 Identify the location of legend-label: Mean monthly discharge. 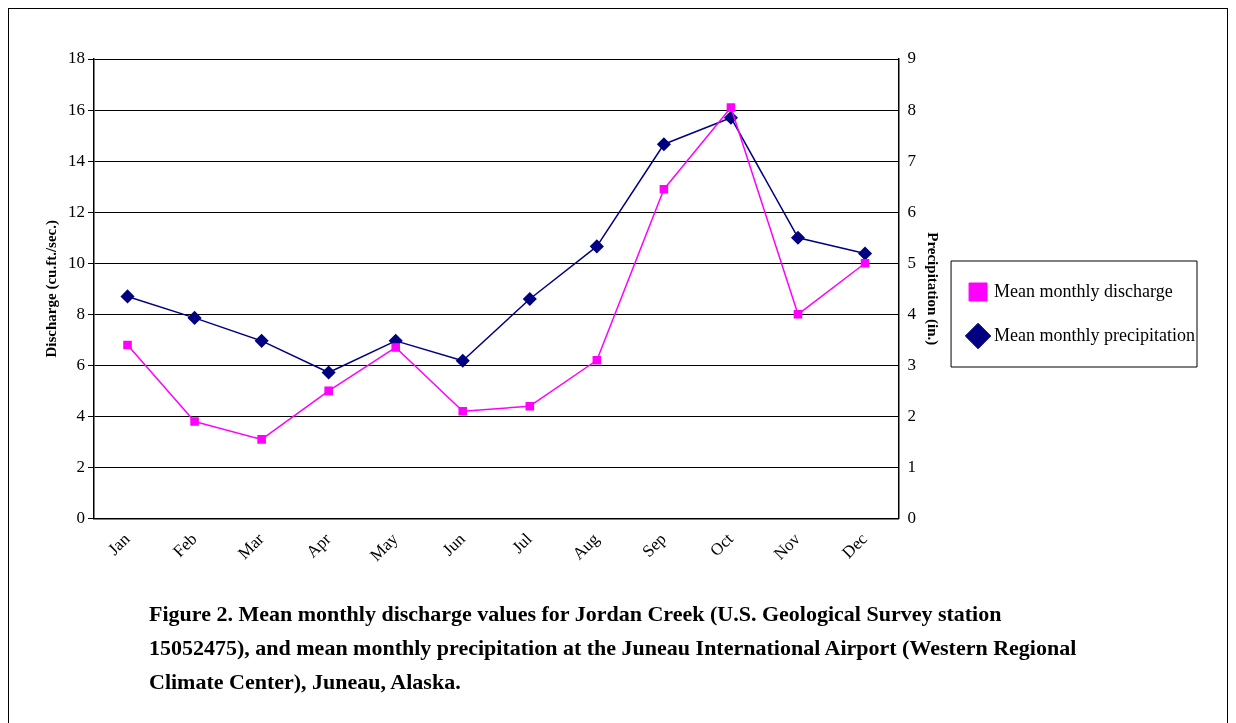
(1083, 290).